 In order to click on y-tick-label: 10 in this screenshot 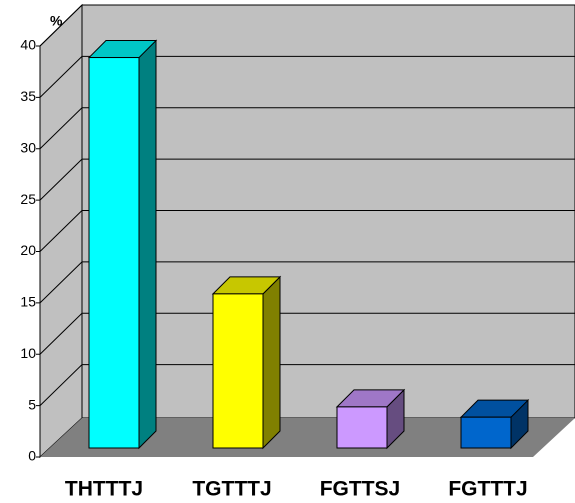, I will do `click(28, 353)`.